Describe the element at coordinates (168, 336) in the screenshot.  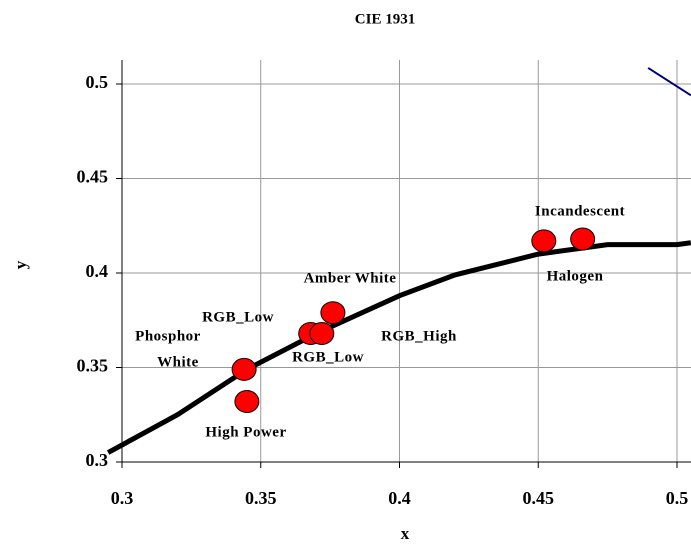
I see `annotation: Phosphor` at that location.